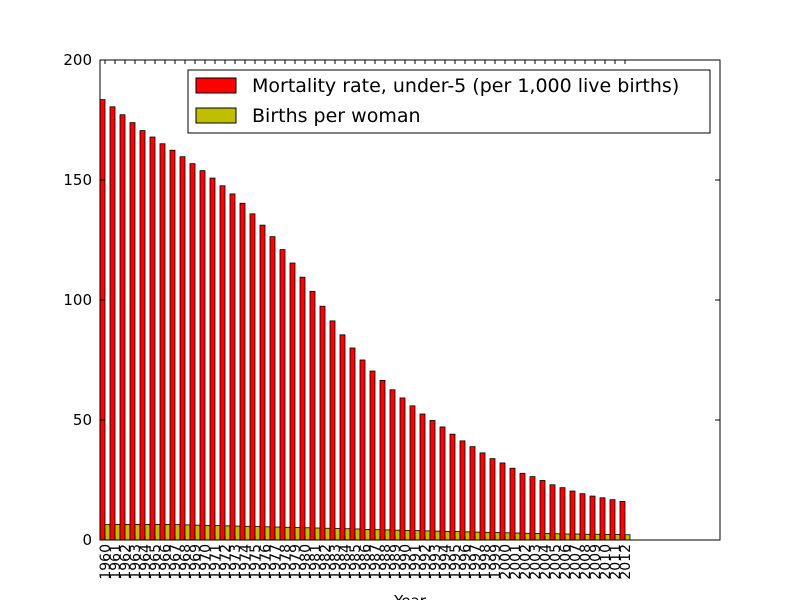 Image resolution: width=800 pixels, height=600 pixels. Describe the element at coordinates (332, 430) in the screenshot. I see `bar-mortality-1983` at that location.